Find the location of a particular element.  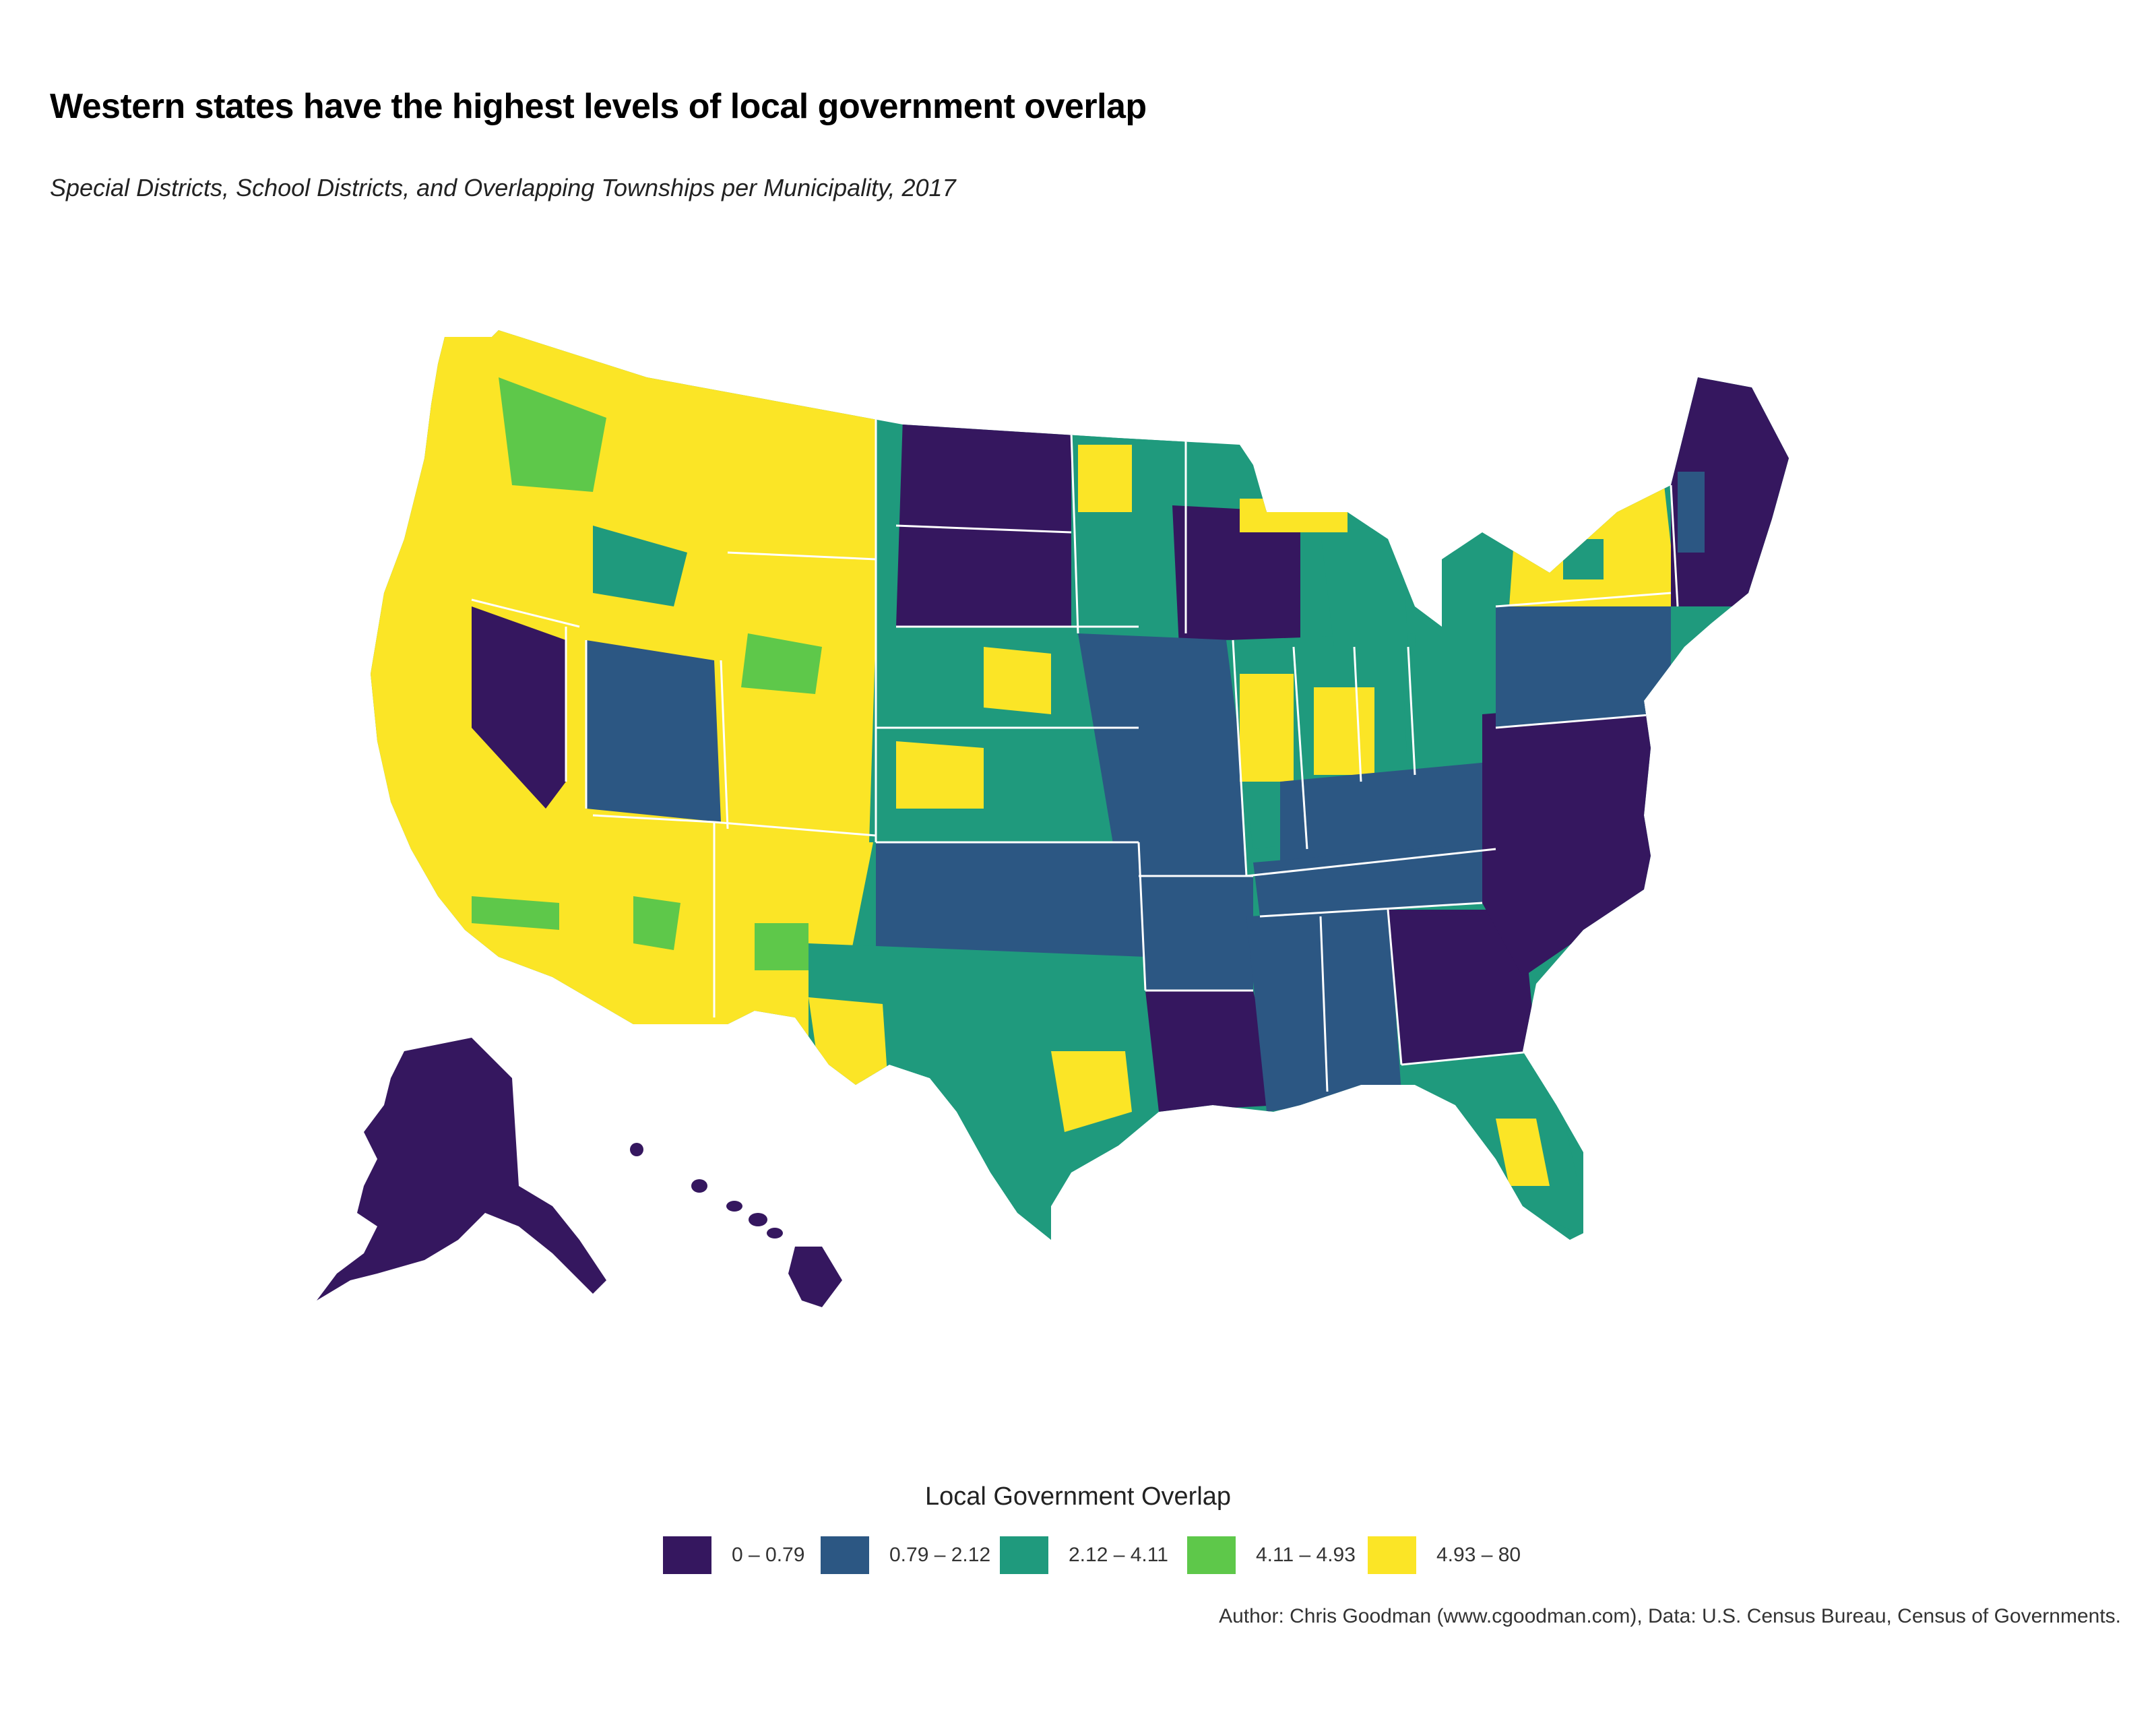

patch-minnesota-yellow is located at coordinates (1105, 478).